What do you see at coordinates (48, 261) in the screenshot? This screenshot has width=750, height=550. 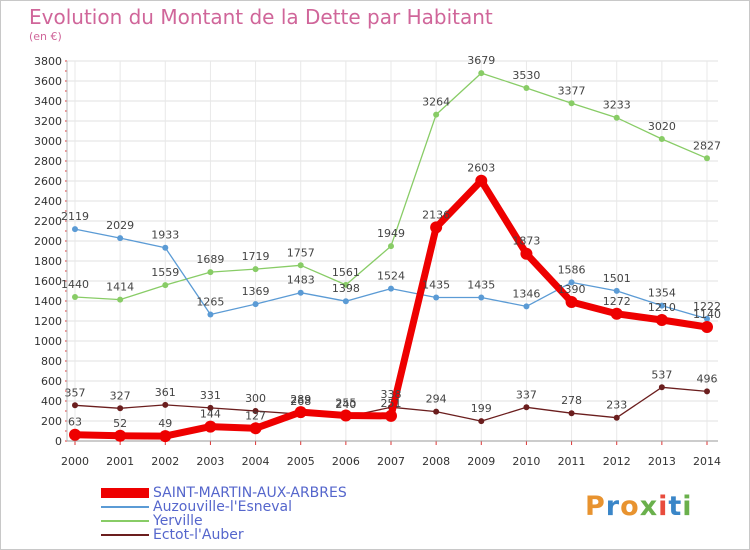 I see `y-tick-label: 1800` at bounding box center [48, 261].